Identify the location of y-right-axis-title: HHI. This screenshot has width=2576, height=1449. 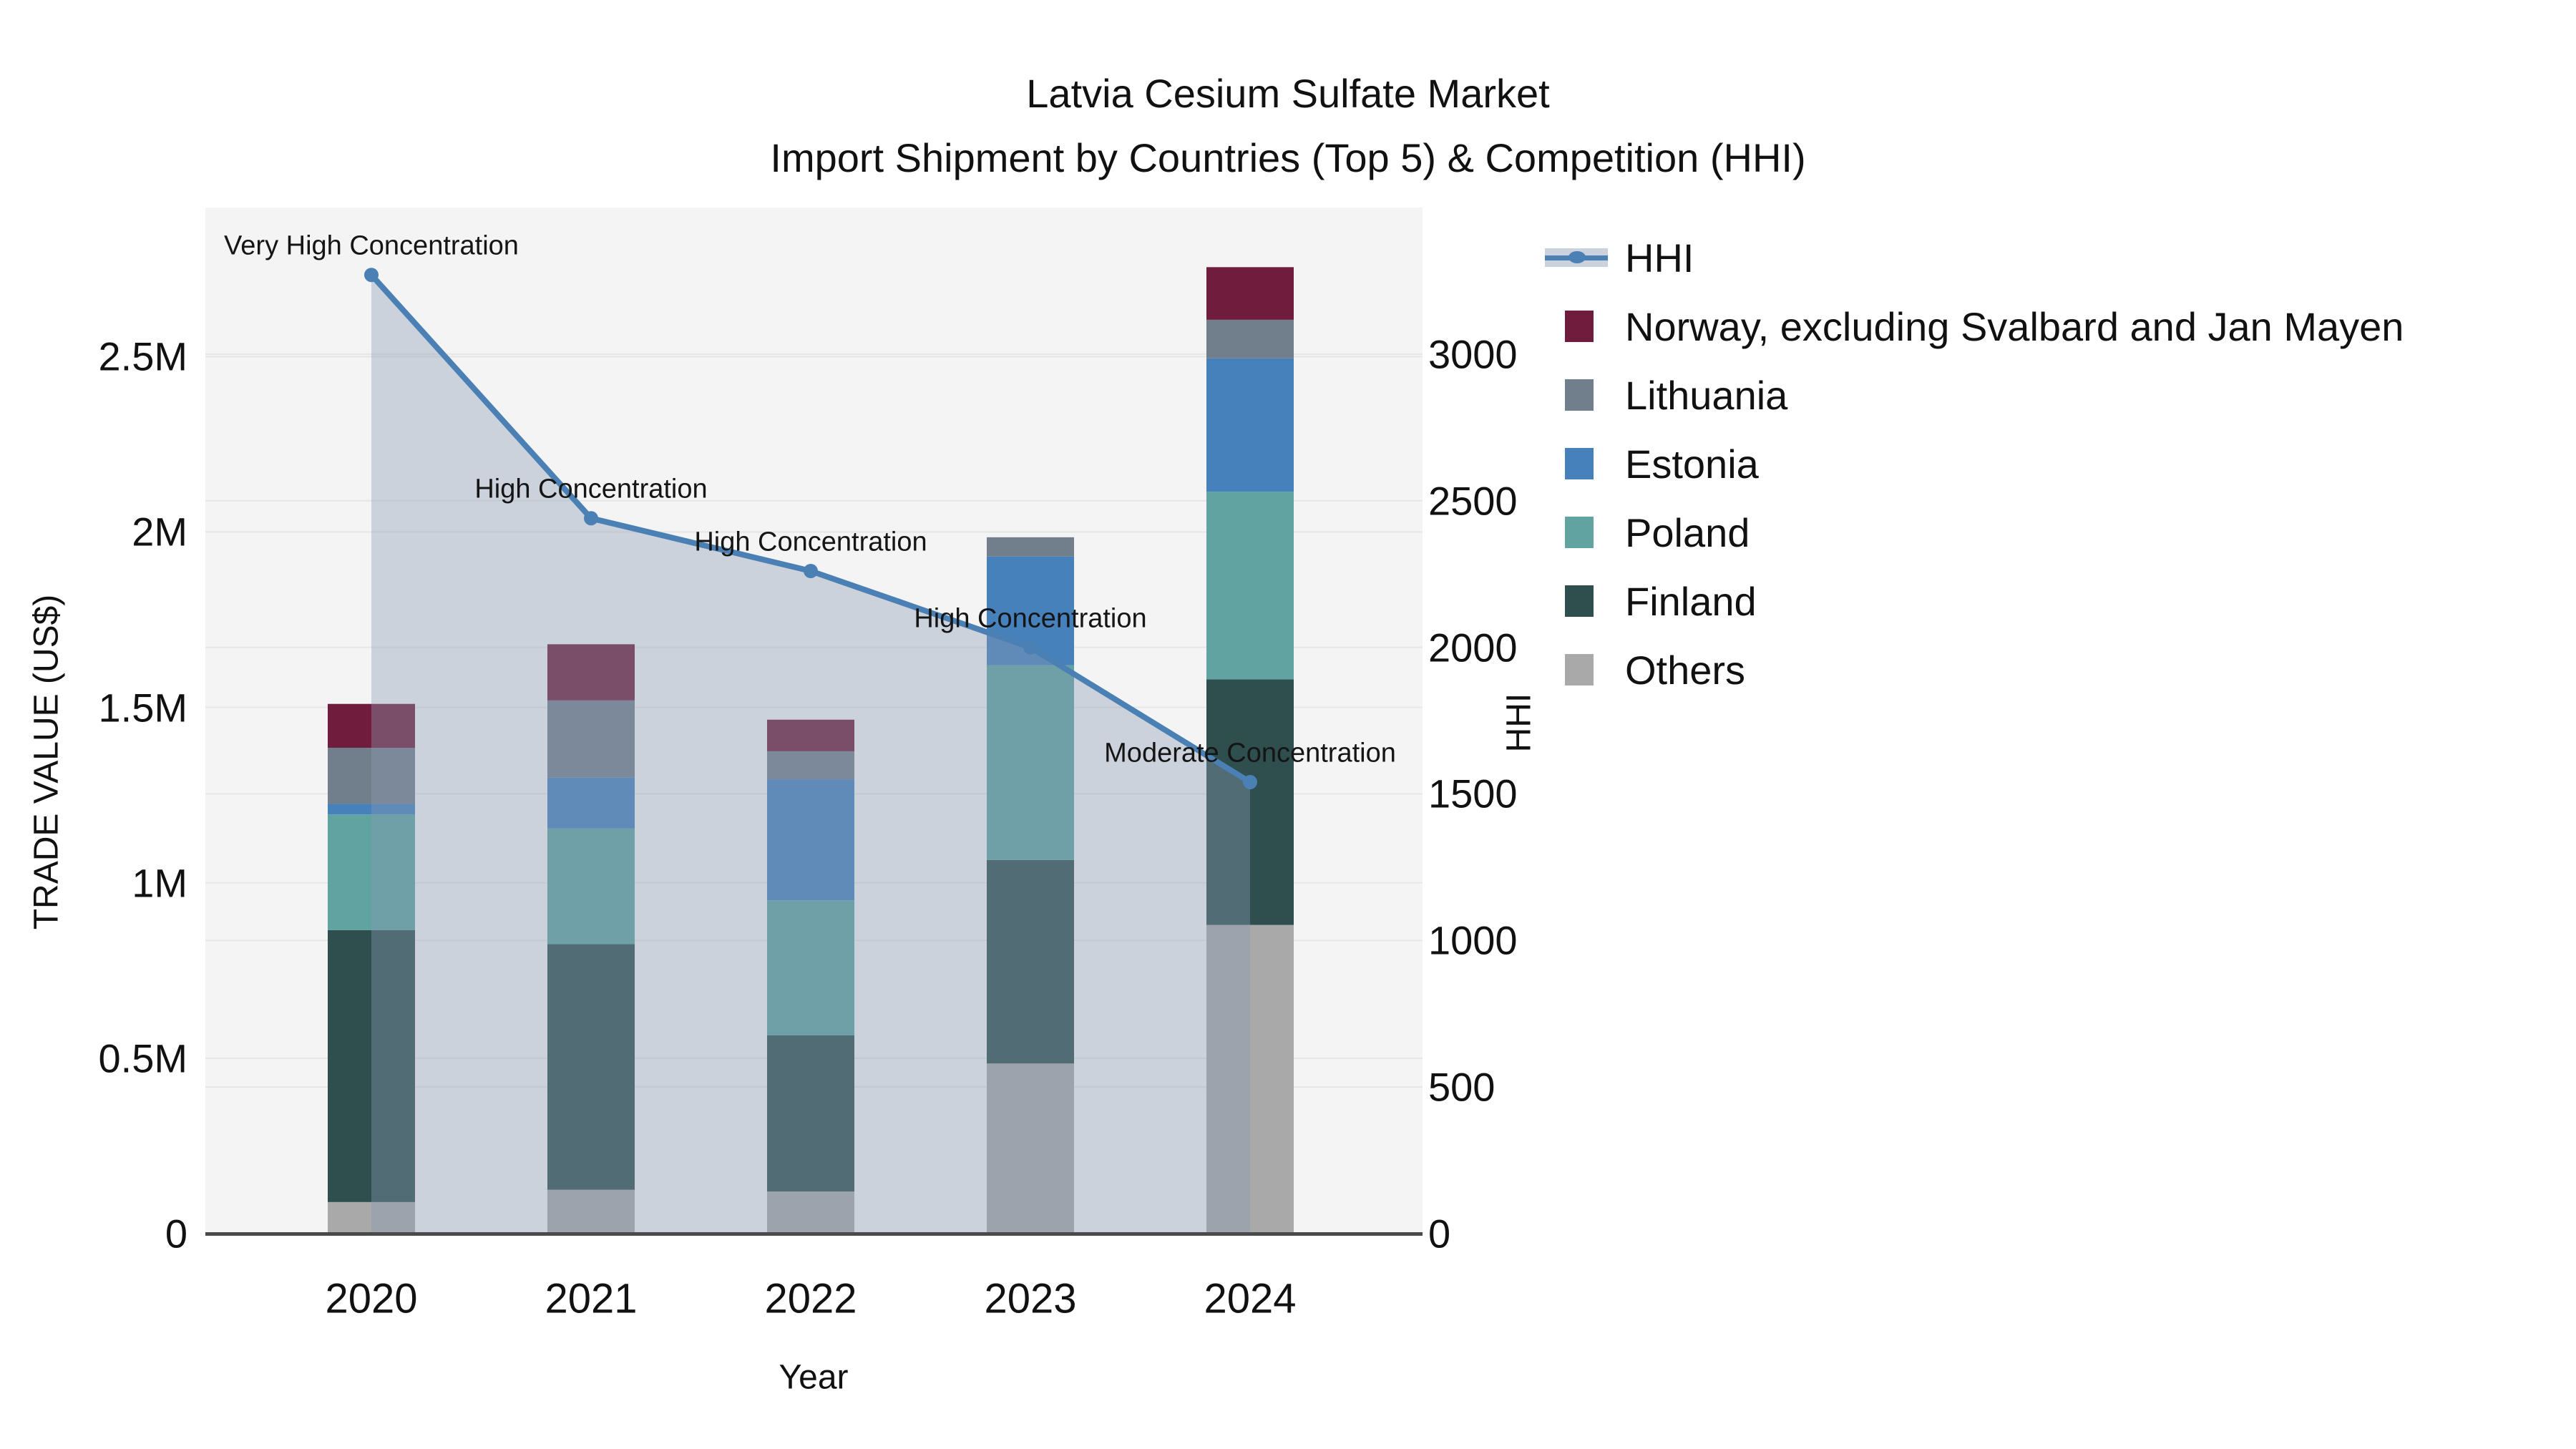
(1519, 723).